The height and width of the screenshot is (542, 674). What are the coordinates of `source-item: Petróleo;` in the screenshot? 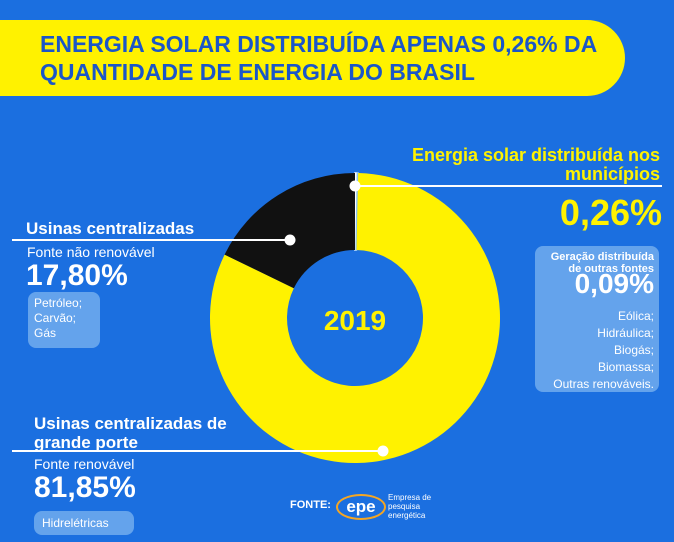 It's located at (58, 303).